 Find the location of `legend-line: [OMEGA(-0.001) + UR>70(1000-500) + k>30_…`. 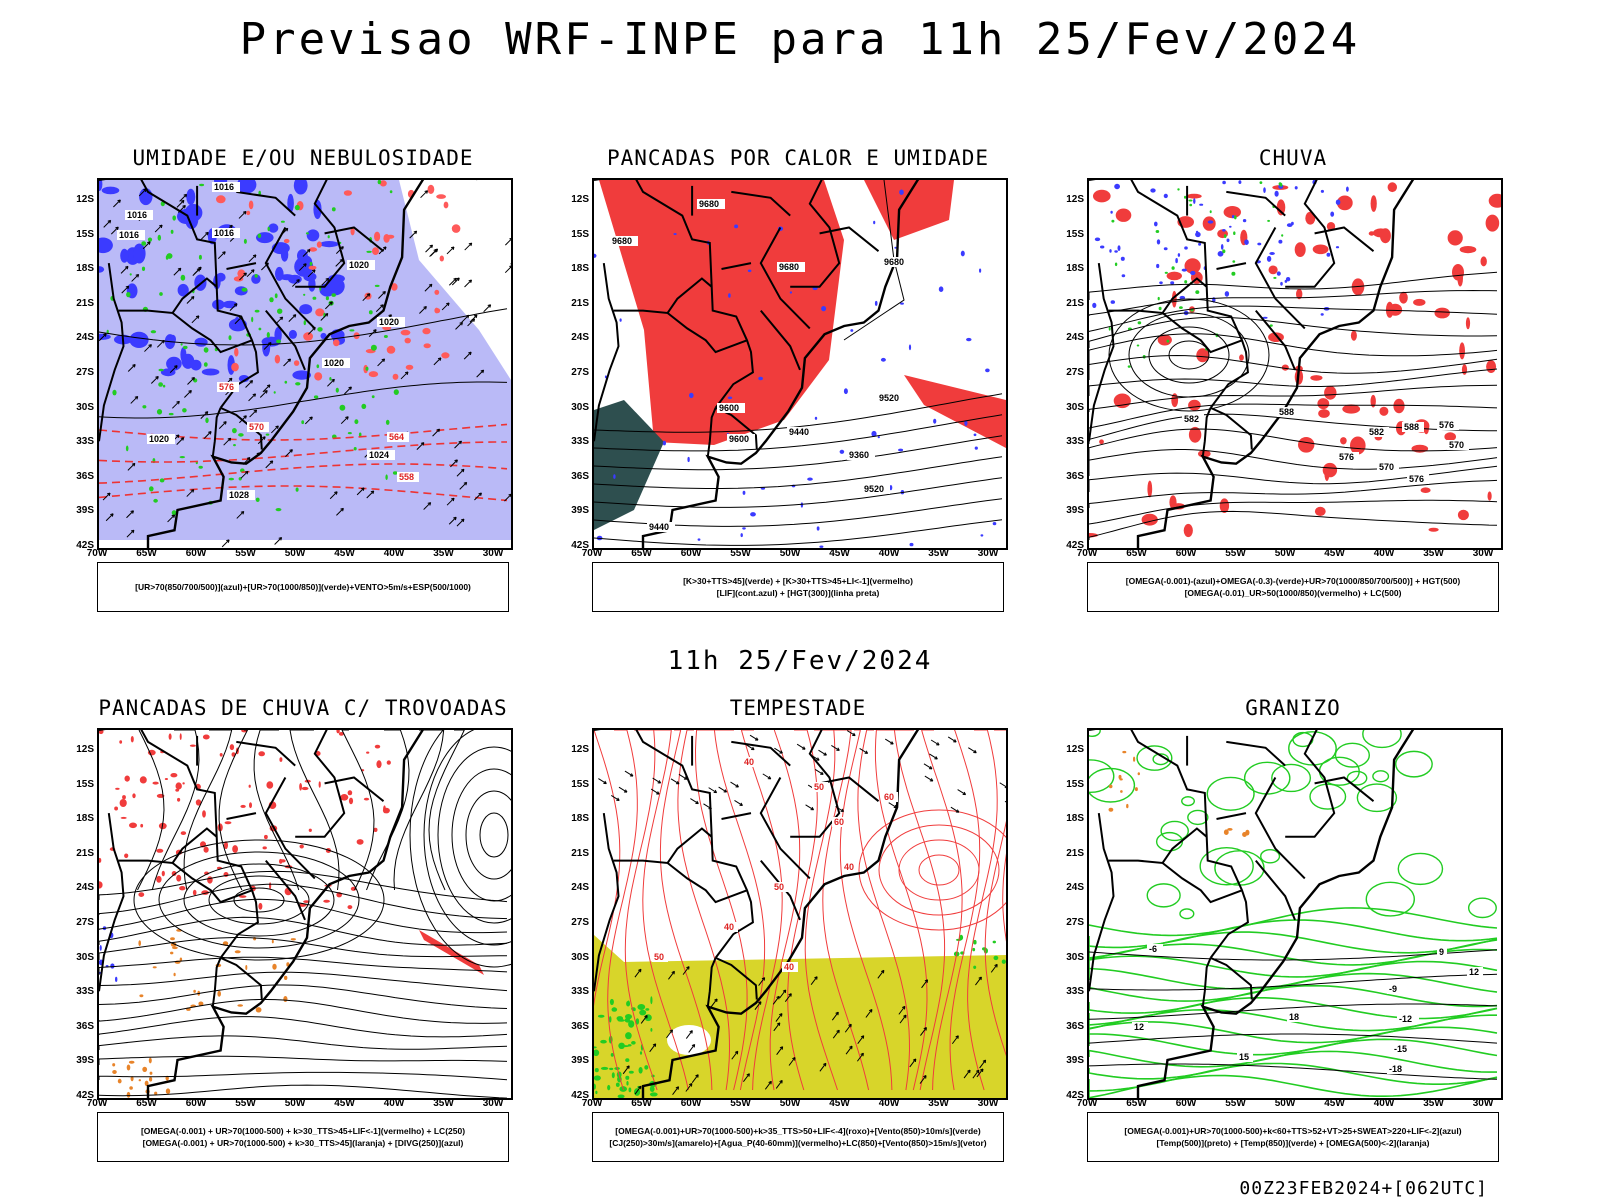

legend-line: [OMEGA(-0.001) + UR>70(1000-500) + k>30_… is located at coordinates (303, 1143).